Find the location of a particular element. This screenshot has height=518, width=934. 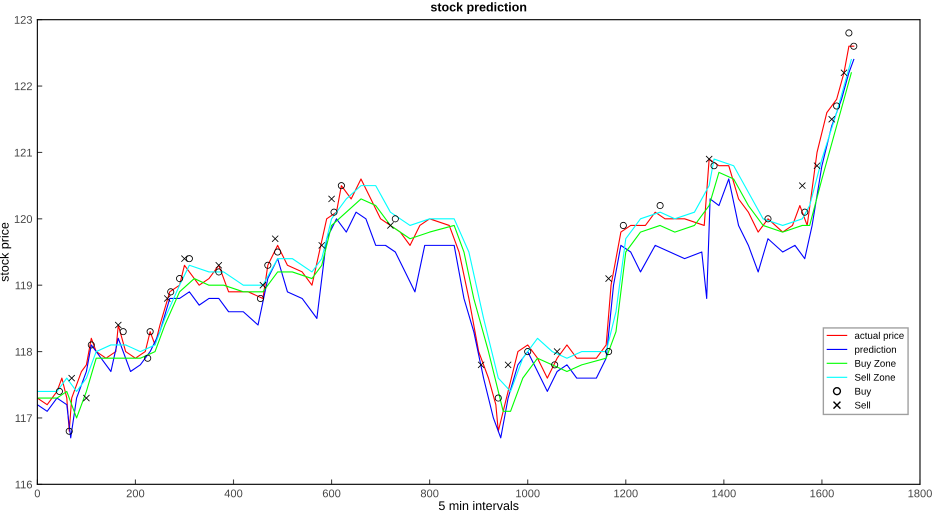

legend-label: actual price is located at coordinates (879, 336).